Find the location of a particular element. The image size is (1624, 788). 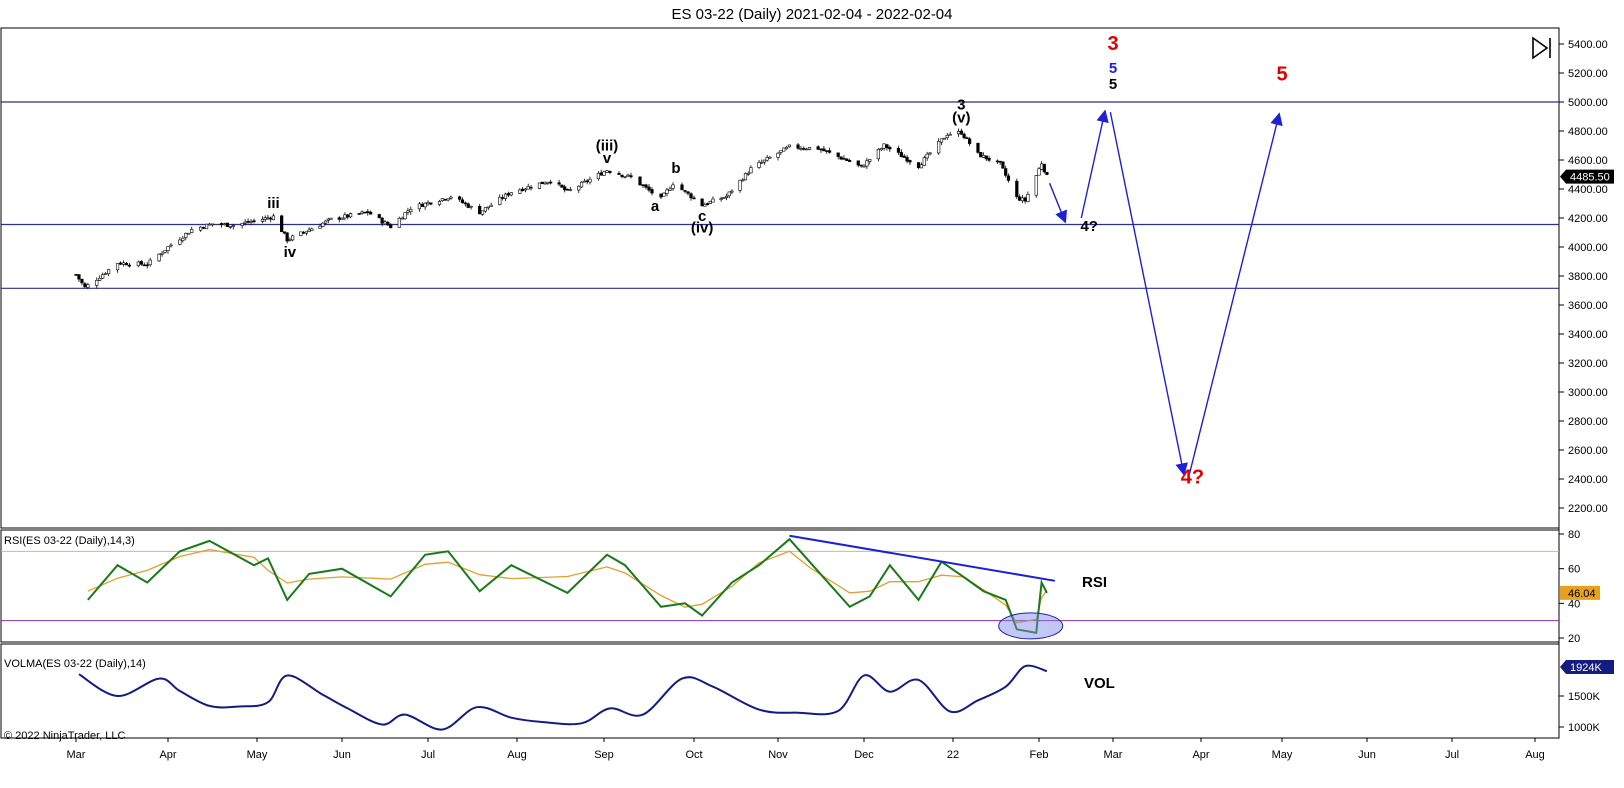

x-tick-label: 22 is located at coordinates (953, 755).